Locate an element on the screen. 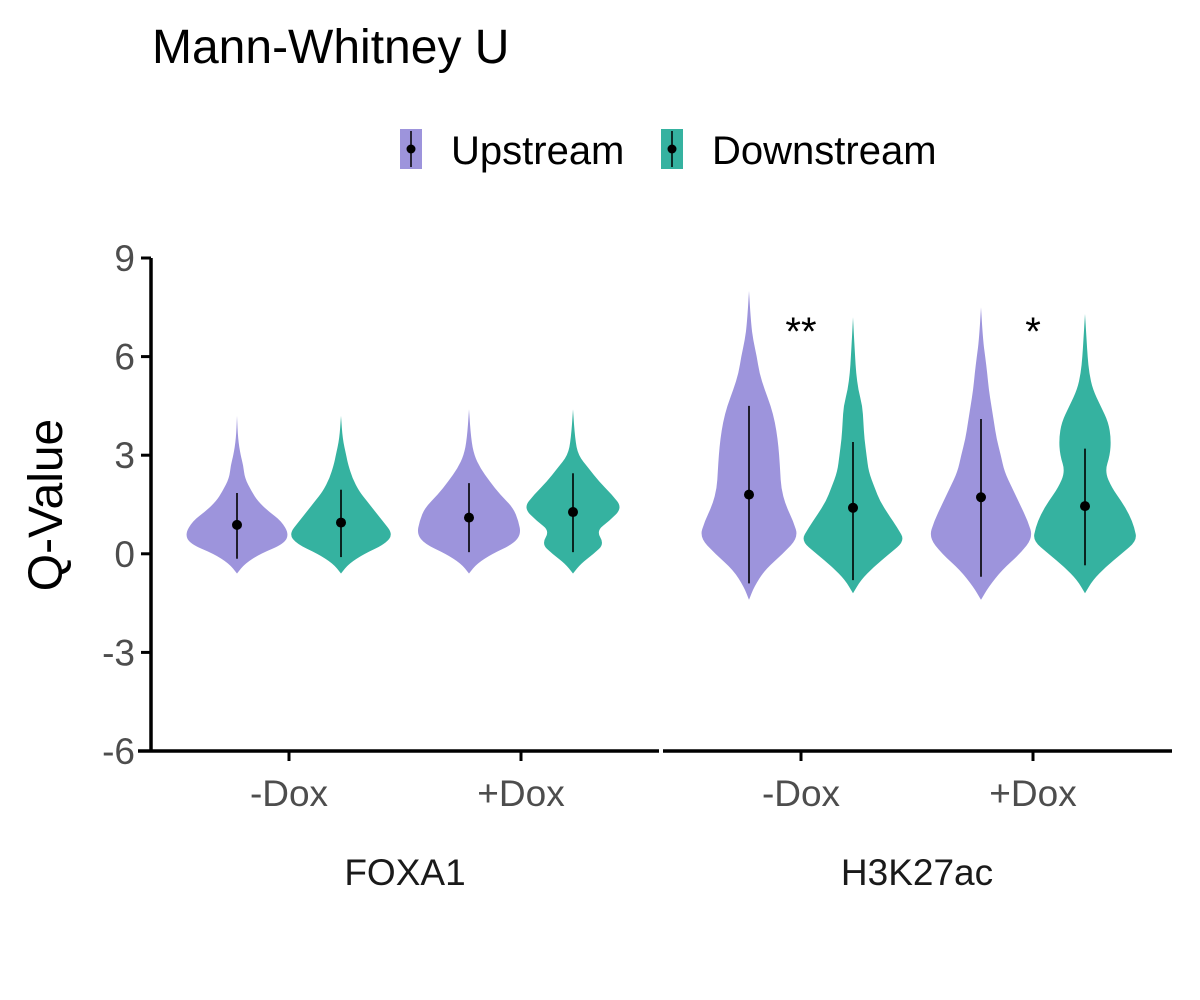 The height and width of the screenshot is (1000, 1200). y-tick-label: -6 is located at coordinates (118, 751).